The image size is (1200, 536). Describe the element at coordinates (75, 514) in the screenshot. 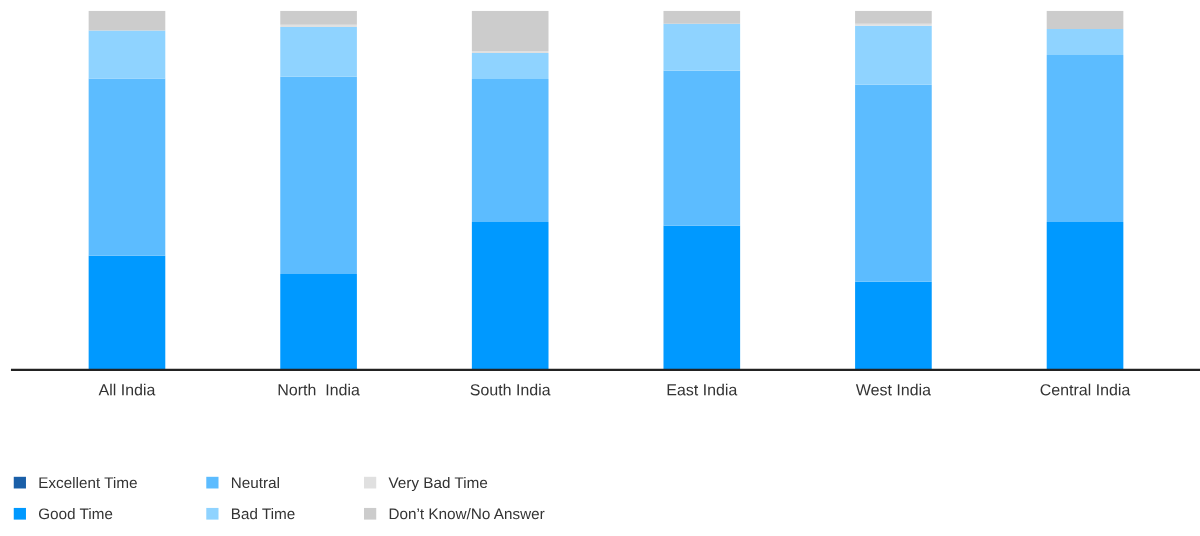

I see `legend-label: Good Time` at that location.